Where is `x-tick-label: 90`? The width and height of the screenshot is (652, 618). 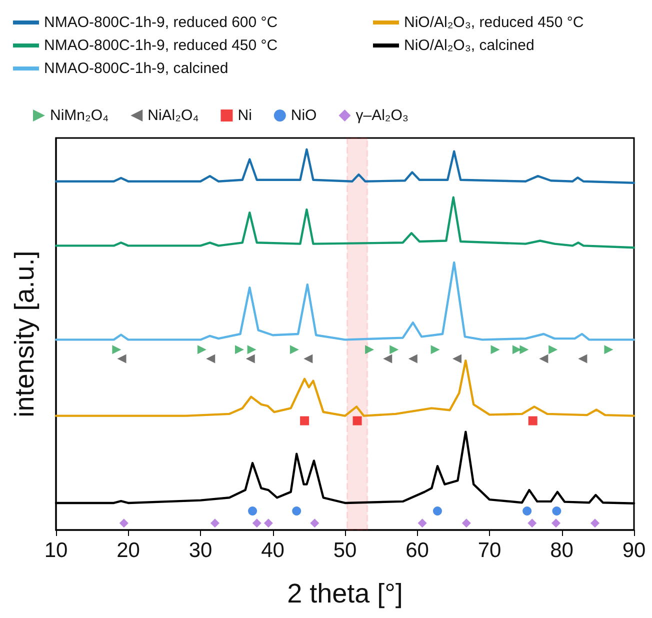
x-tick-label: 90 is located at coordinates (634, 550).